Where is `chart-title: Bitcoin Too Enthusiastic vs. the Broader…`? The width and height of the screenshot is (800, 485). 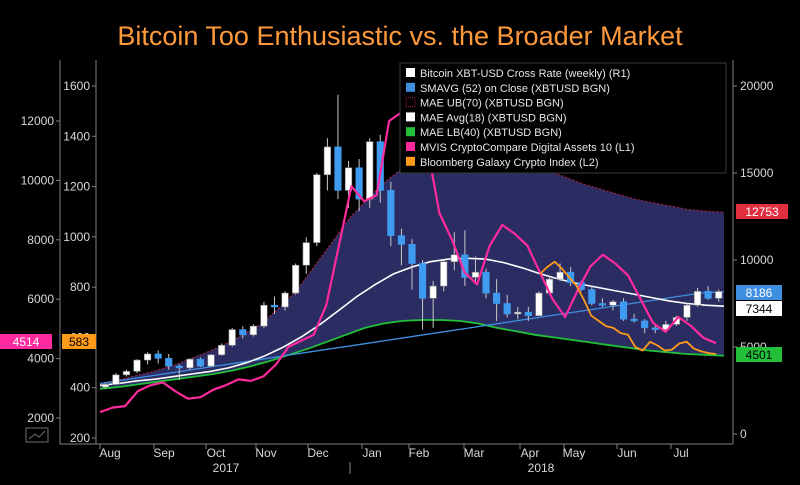
chart-title: Bitcoin Too Enthusiastic vs. the Broader… is located at coordinates (400, 36).